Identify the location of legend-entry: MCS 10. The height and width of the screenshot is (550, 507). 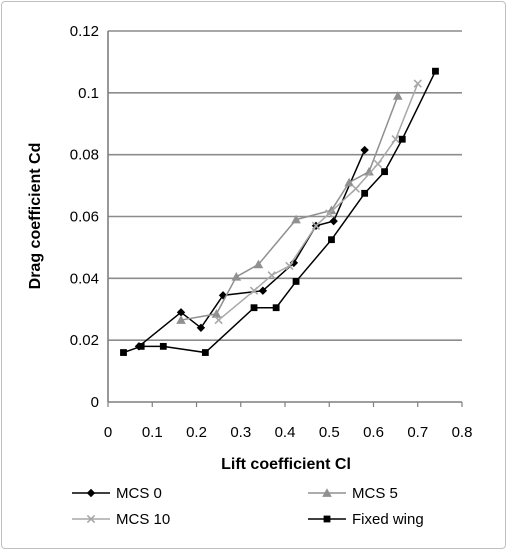
(121, 519).